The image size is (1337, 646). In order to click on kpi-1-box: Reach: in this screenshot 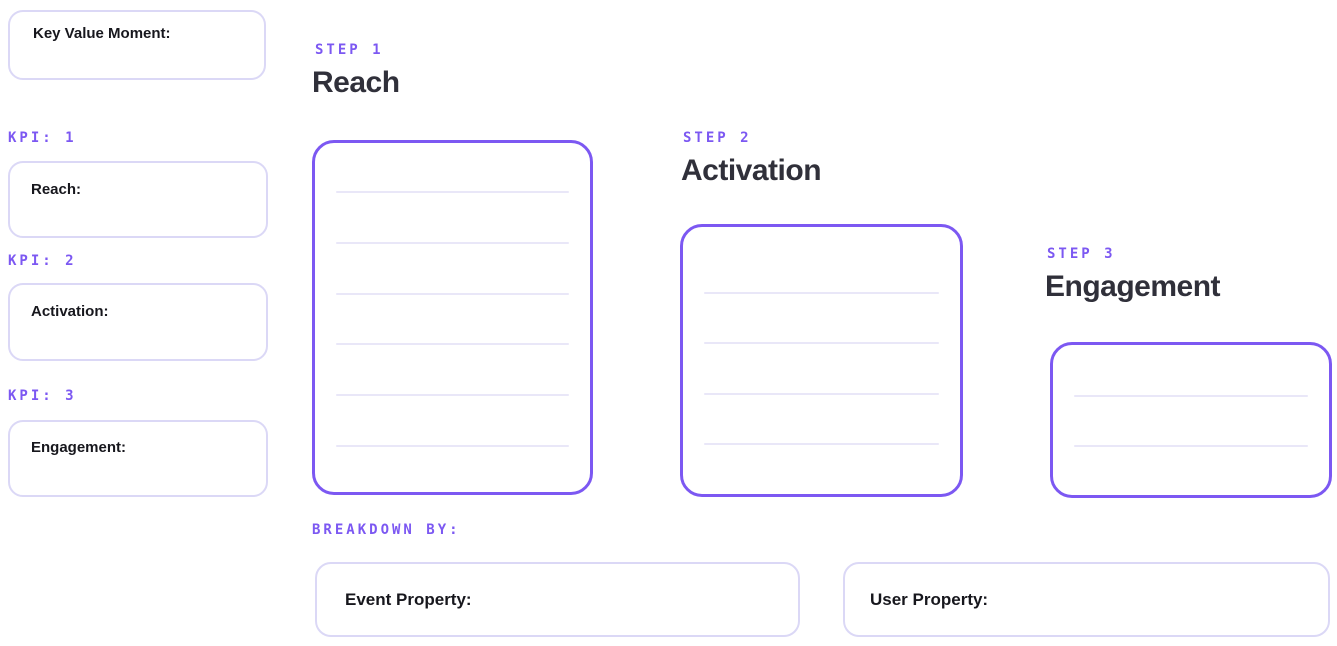, I will do `click(138, 199)`.